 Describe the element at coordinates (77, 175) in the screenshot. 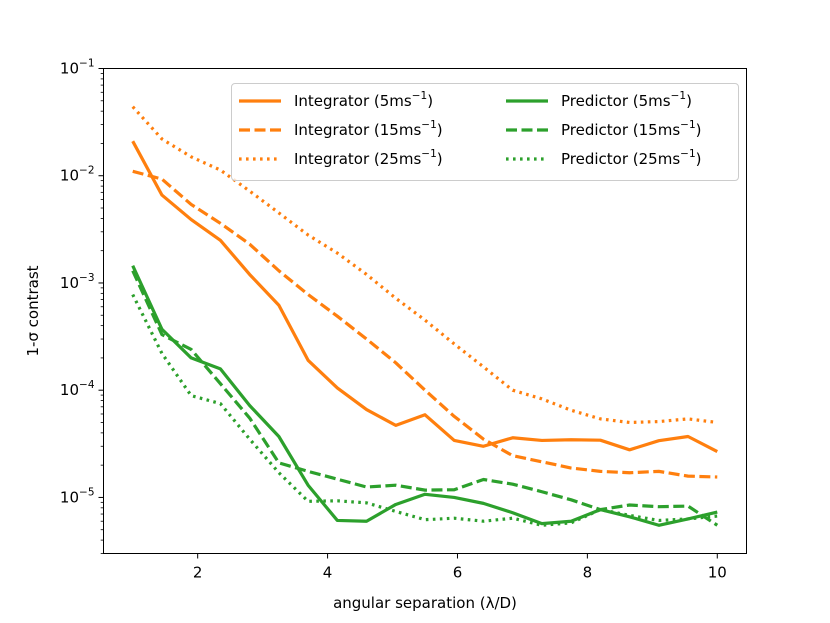

I see `y-tick-label: 10⁻²` at that location.